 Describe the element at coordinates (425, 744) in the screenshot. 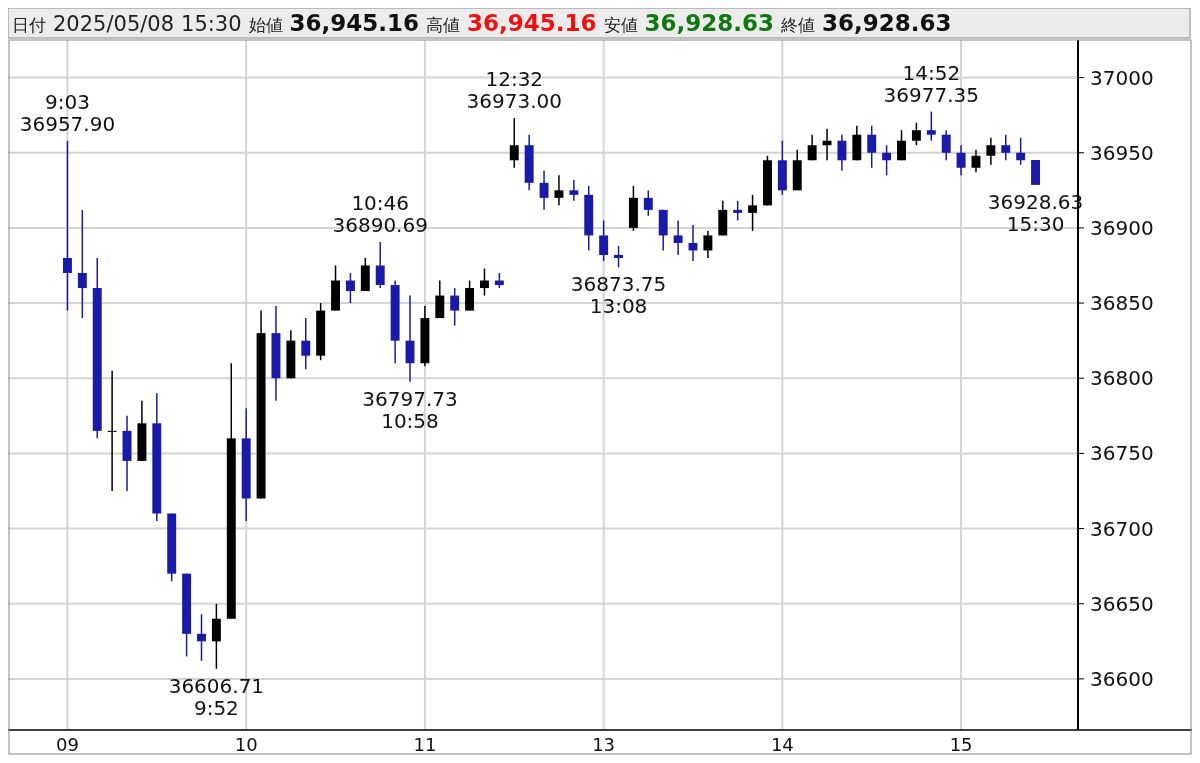

I see `x-tick-label: 11` at that location.